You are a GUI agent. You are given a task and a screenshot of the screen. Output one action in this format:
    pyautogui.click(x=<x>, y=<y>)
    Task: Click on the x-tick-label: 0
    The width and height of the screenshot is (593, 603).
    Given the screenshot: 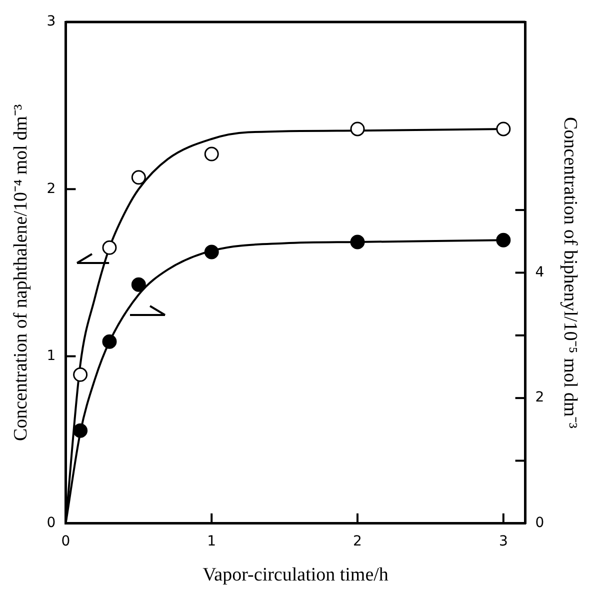 What is the action you would take?
    pyautogui.click(x=65, y=541)
    